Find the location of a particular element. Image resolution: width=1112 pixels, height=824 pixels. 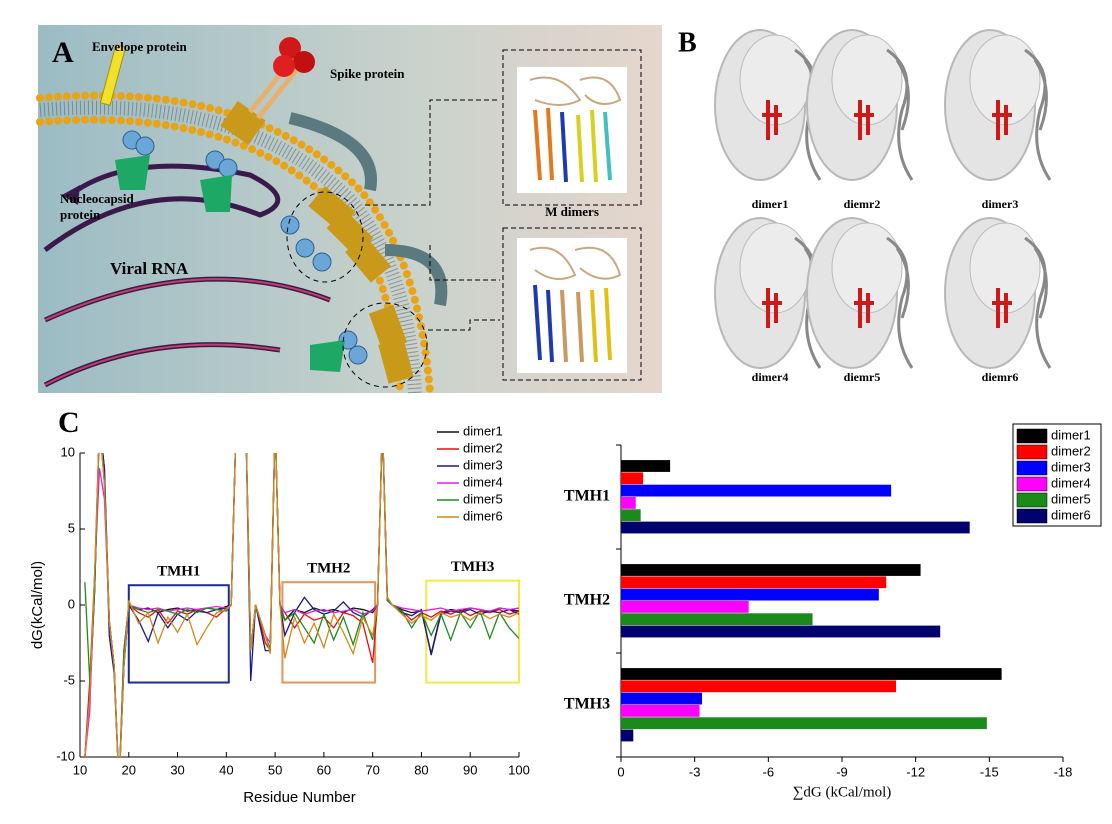

arrow is located at coordinates (332, 152).